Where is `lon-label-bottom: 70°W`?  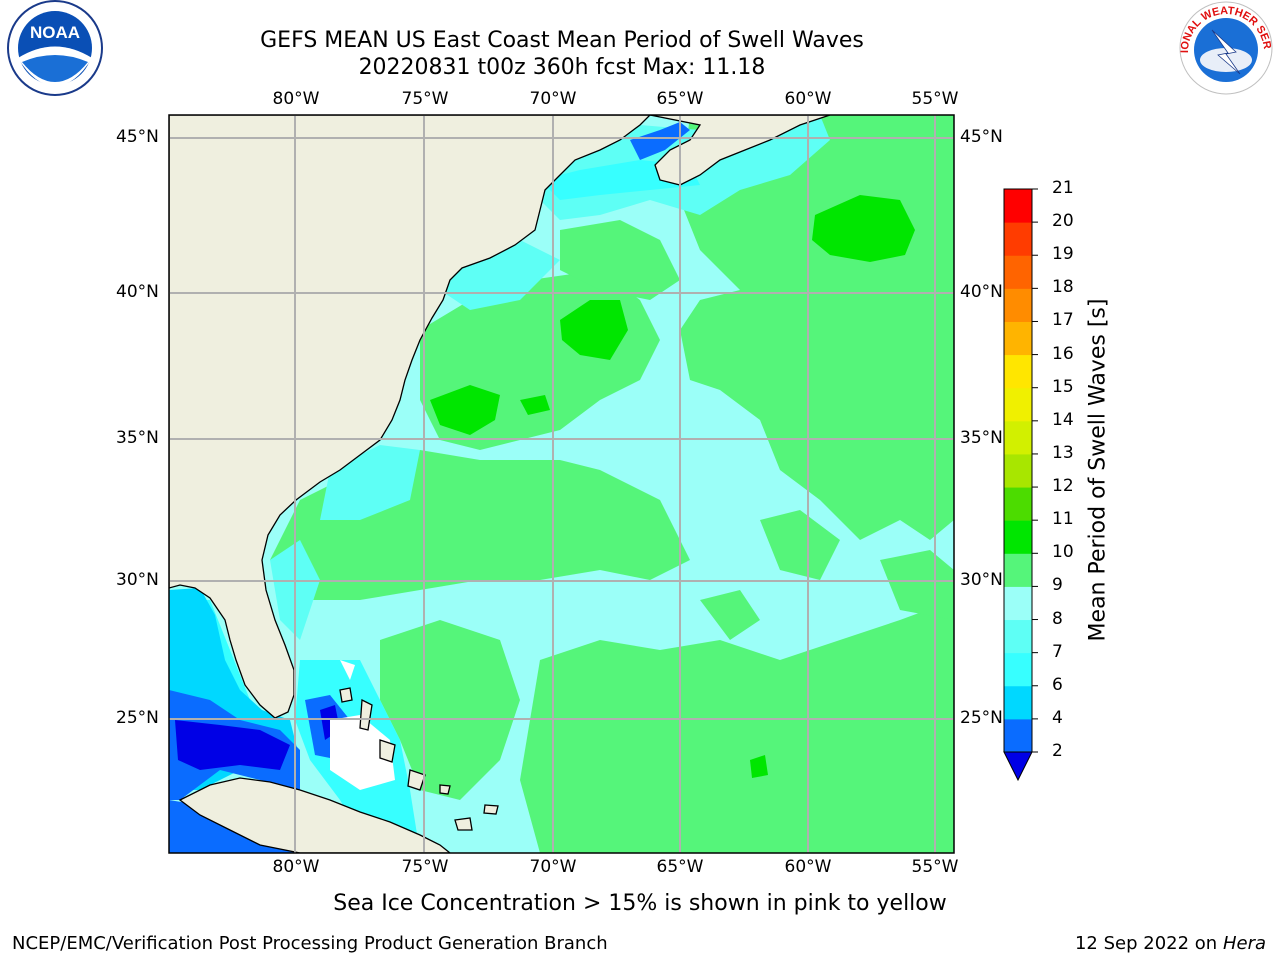 lon-label-bottom: 70°W is located at coordinates (553, 867).